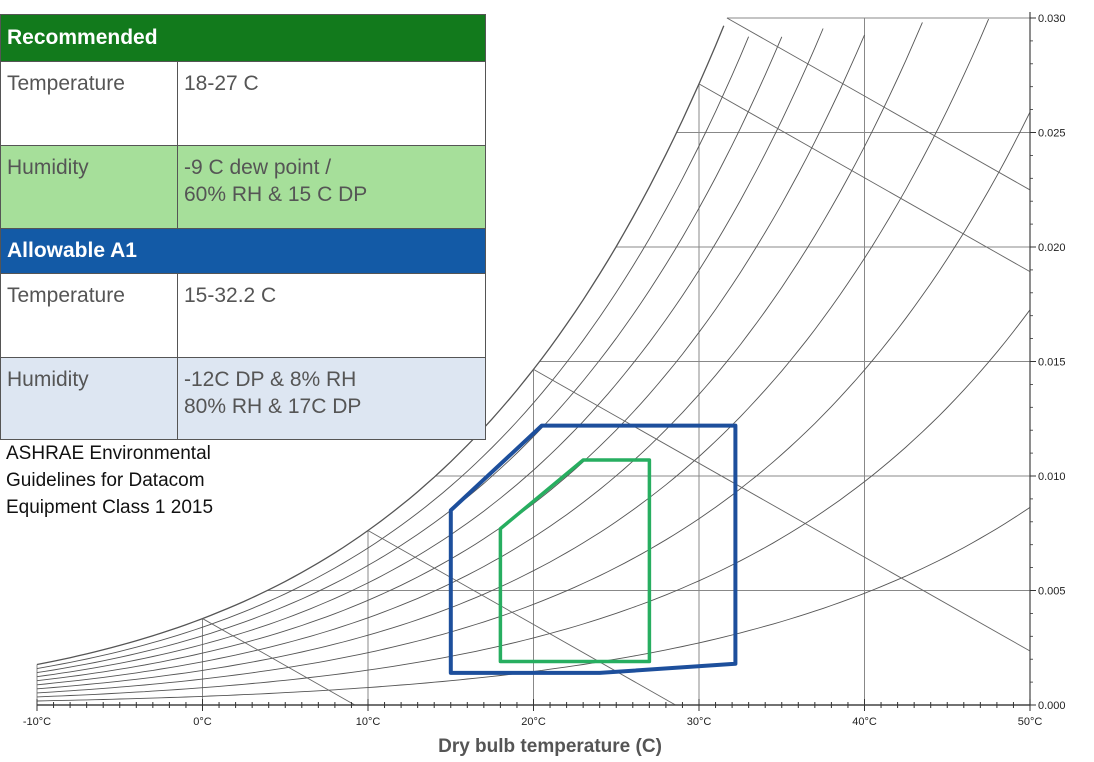 This screenshot has width=1094, height=762. Describe the element at coordinates (1052, 592) in the screenshot. I see `y-tick-label: 0.005` at that location.